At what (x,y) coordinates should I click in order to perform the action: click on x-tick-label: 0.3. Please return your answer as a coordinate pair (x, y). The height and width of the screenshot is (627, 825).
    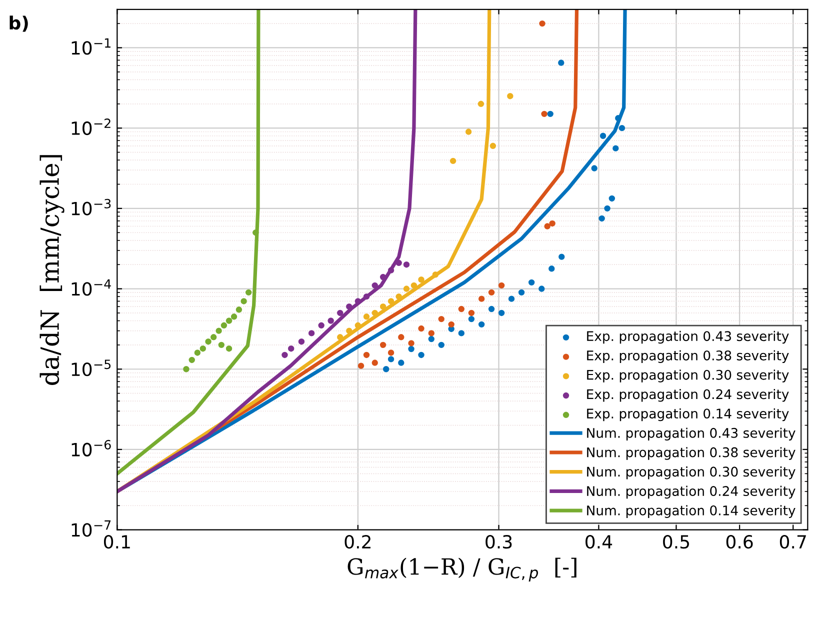
    Looking at the image, I should click on (499, 541).